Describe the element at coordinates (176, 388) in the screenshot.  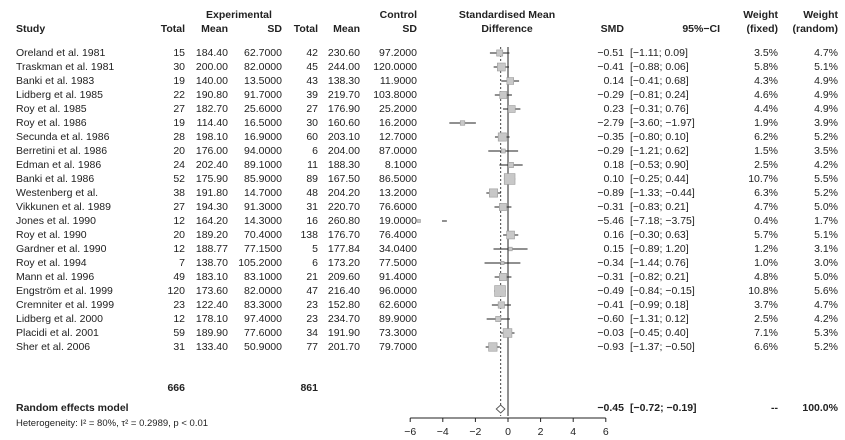
I see `exp-total-sum: 666` at that location.